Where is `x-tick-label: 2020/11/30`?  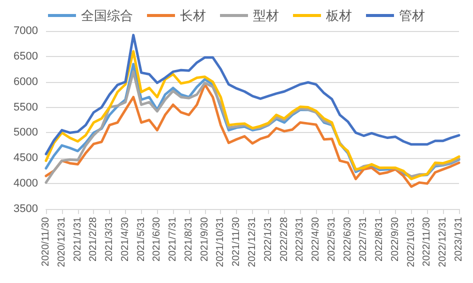 x-tick-label: 2020/11/30 is located at coordinates (46, 241).